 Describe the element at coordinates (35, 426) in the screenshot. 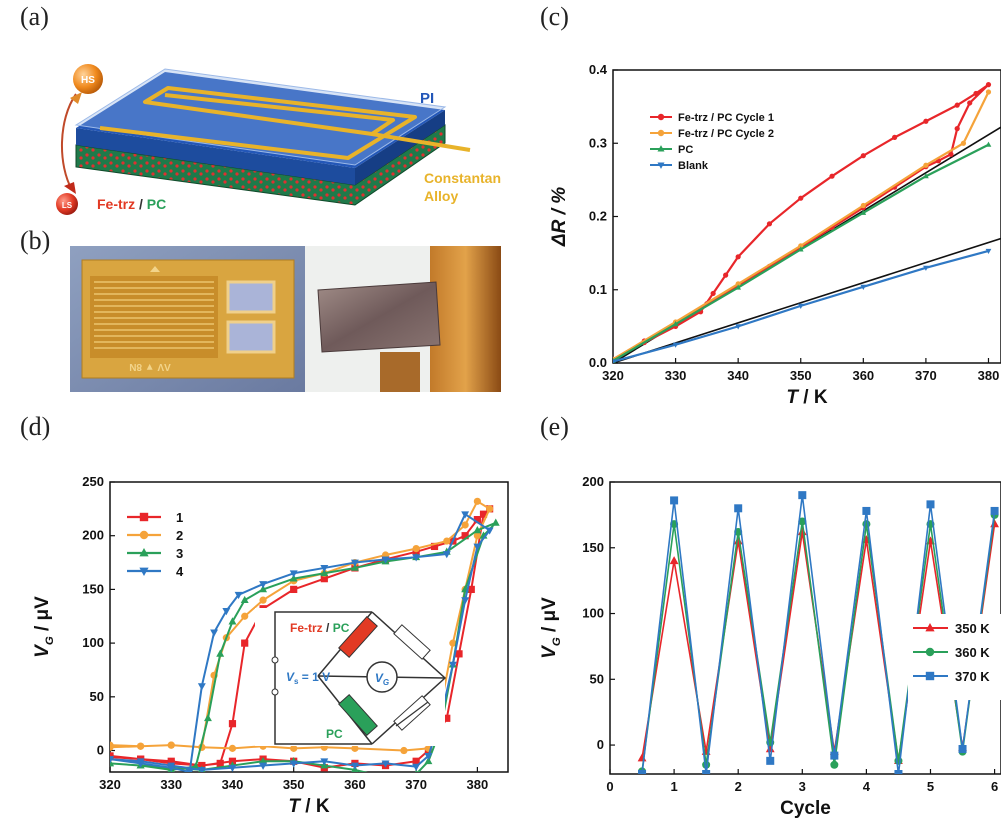

I see `panel-label-d: (d)` at that location.